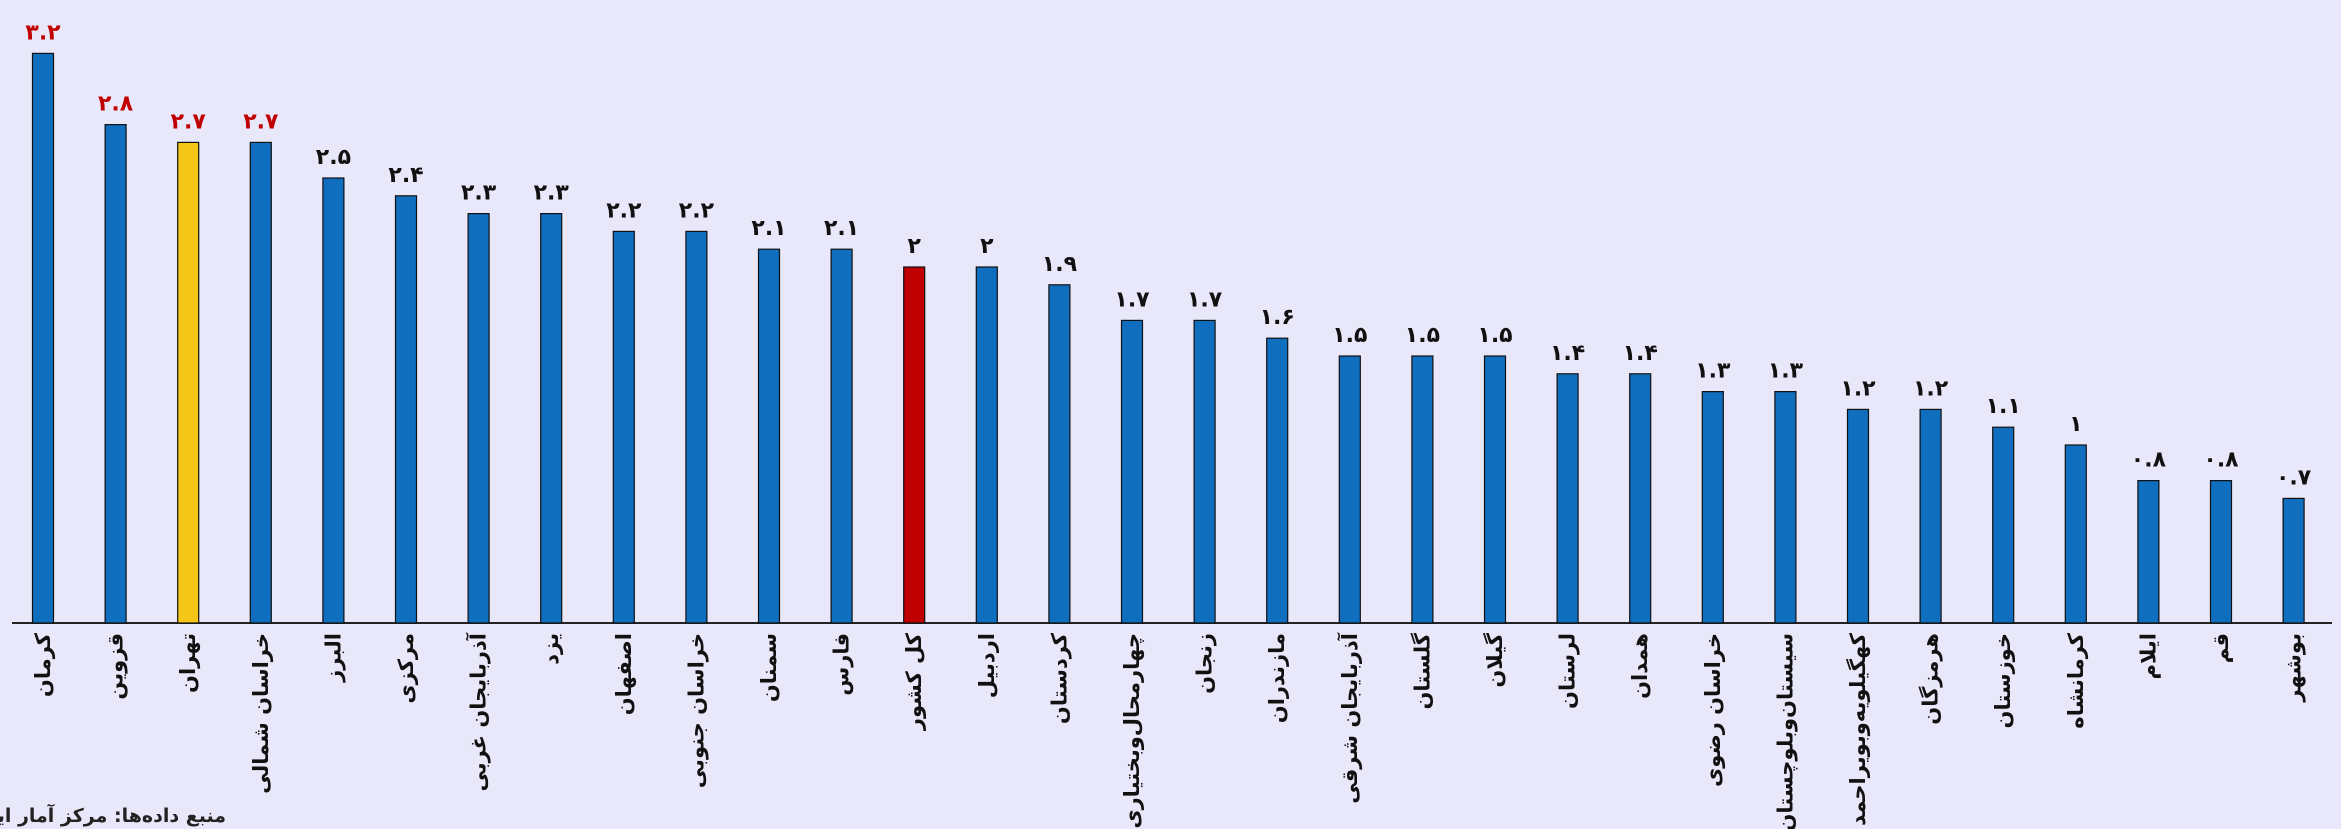 The image size is (2341, 829). I want to click on value-label: ۳.۲, so click(43, 32).